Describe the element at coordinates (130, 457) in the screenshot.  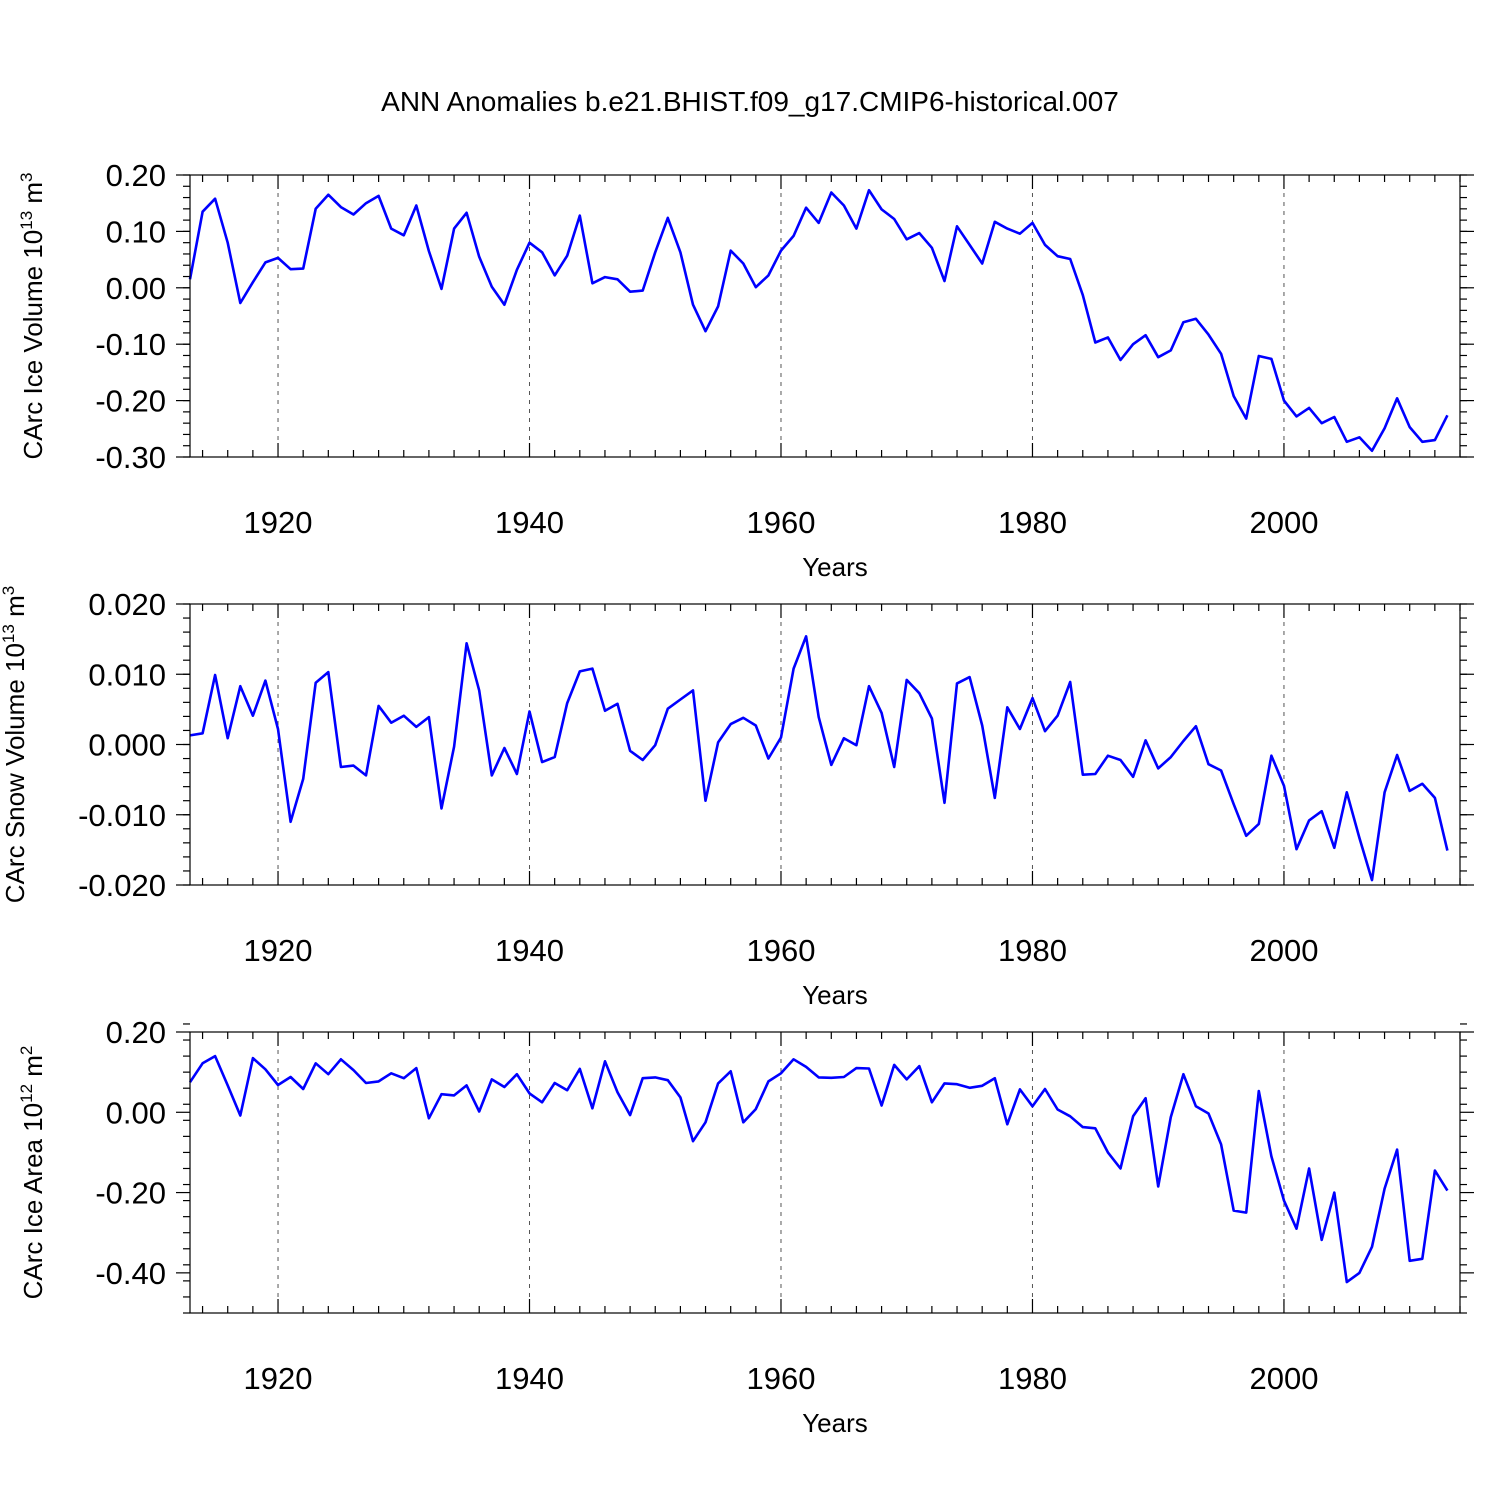
I see `y-tick-label: -0.30` at that location.